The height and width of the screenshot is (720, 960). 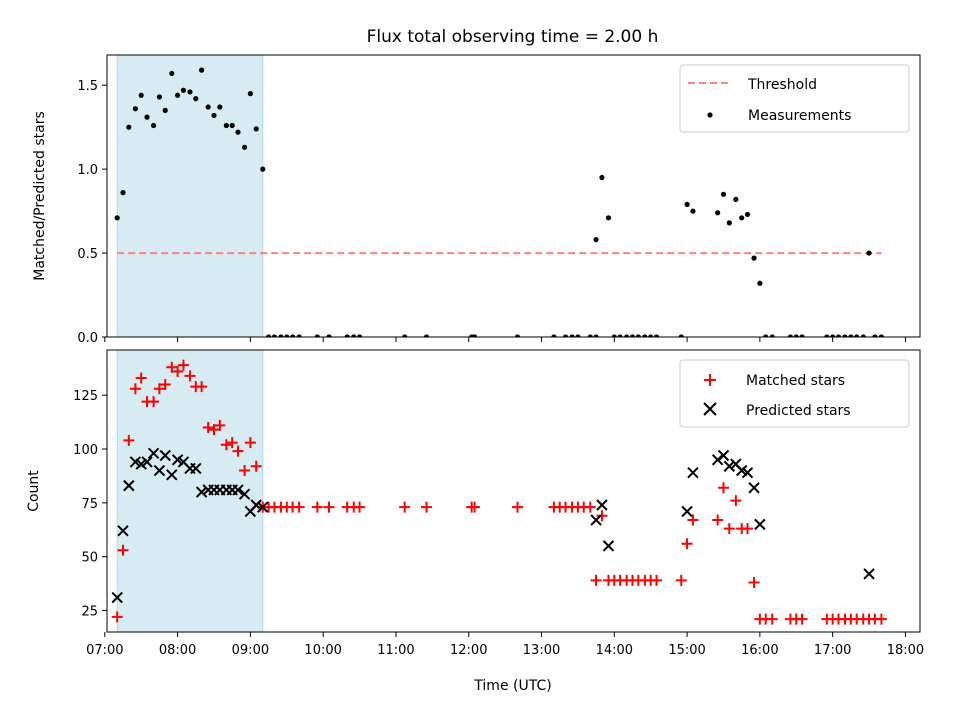 I want to click on x-tick-label: 11:00, so click(x=395, y=650).